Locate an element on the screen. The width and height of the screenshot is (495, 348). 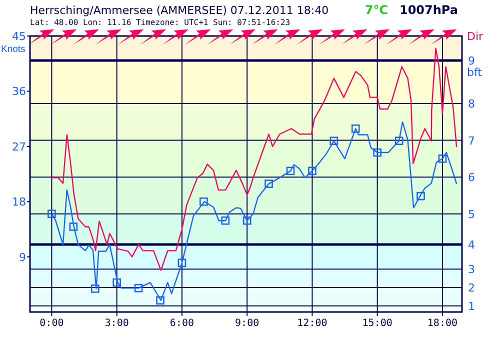
chart-subtitle: Lat: 48.00 Lon: 11.16 Timezone: UTC+1 Sun: 07:51-16:23 is located at coordinates (160, 22).